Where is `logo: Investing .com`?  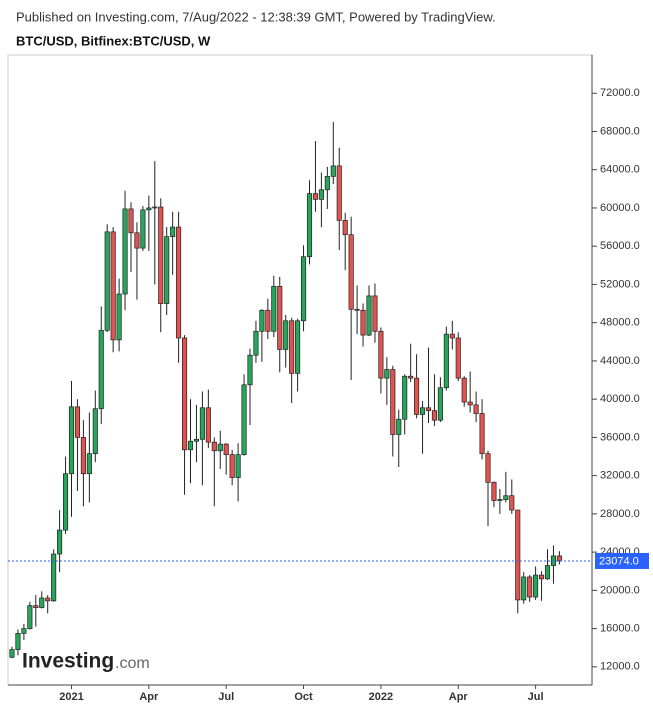 logo: Investing .com is located at coordinates (86, 661).